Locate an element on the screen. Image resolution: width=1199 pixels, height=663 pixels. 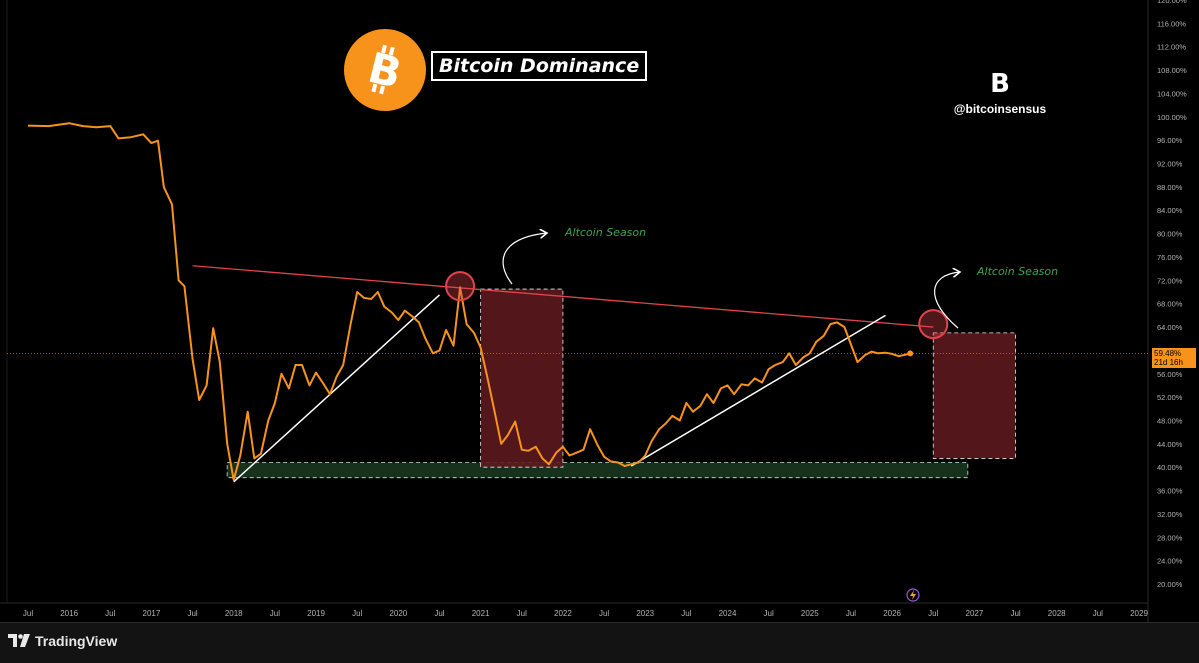
x-tick-label: 2027 is located at coordinates (975, 613).